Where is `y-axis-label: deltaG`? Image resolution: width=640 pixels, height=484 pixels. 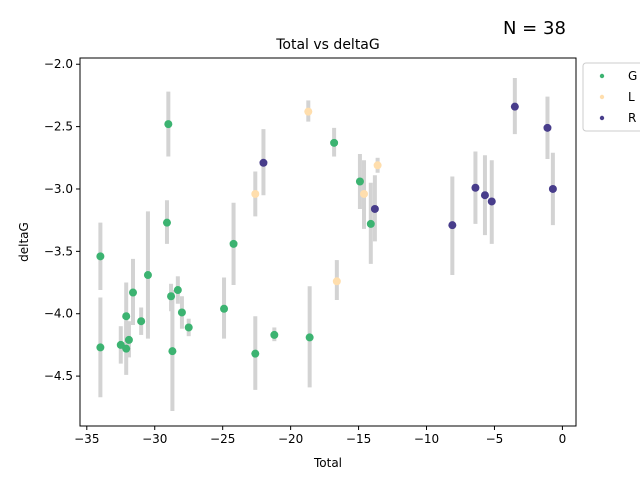 y-axis-label: deltaG is located at coordinates (24, 242).